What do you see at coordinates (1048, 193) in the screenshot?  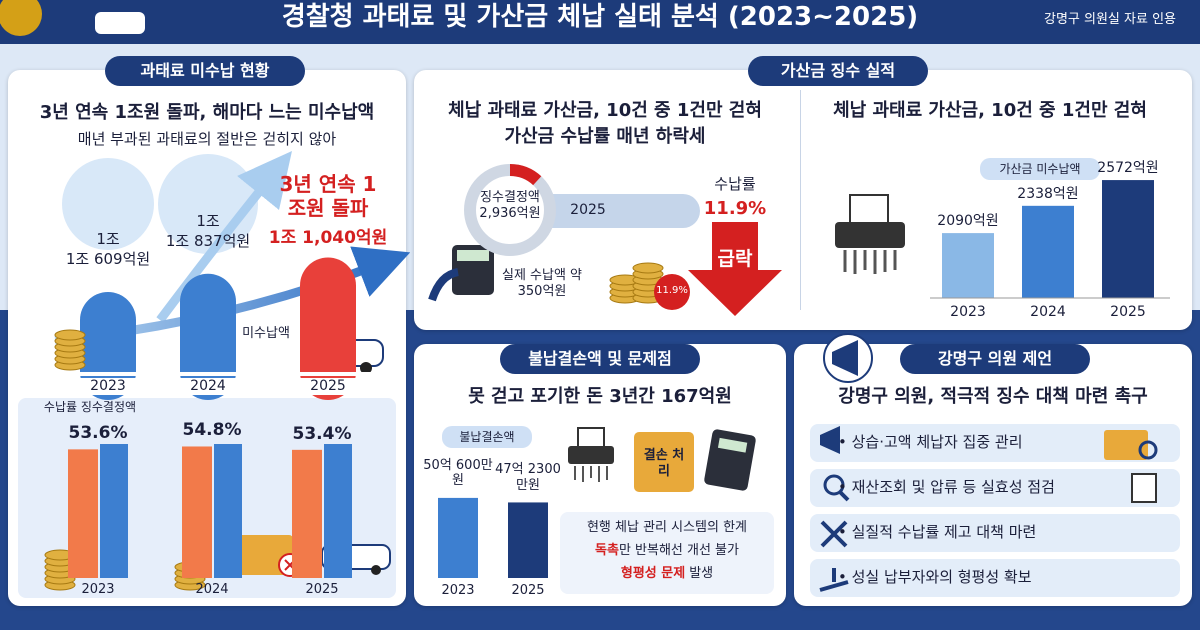 I see `value-label: 2338억원` at bounding box center [1048, 193].